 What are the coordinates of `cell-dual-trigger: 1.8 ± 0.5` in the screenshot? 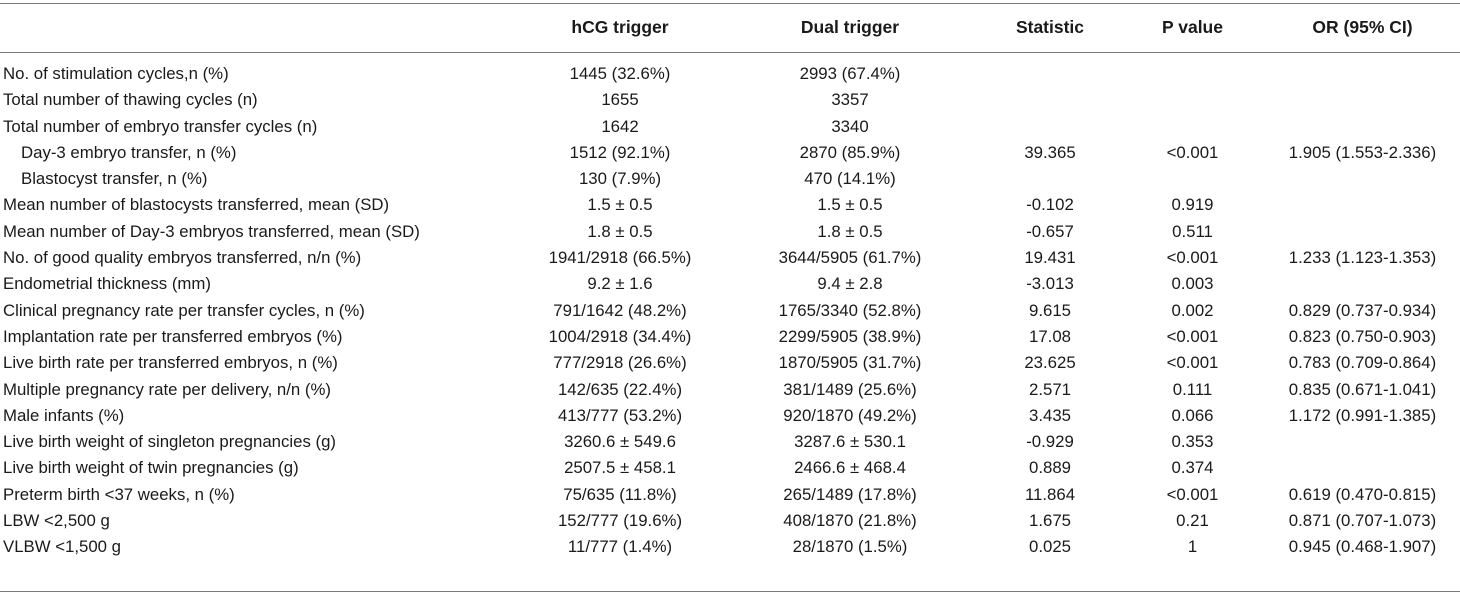 It's located at (850, 231).